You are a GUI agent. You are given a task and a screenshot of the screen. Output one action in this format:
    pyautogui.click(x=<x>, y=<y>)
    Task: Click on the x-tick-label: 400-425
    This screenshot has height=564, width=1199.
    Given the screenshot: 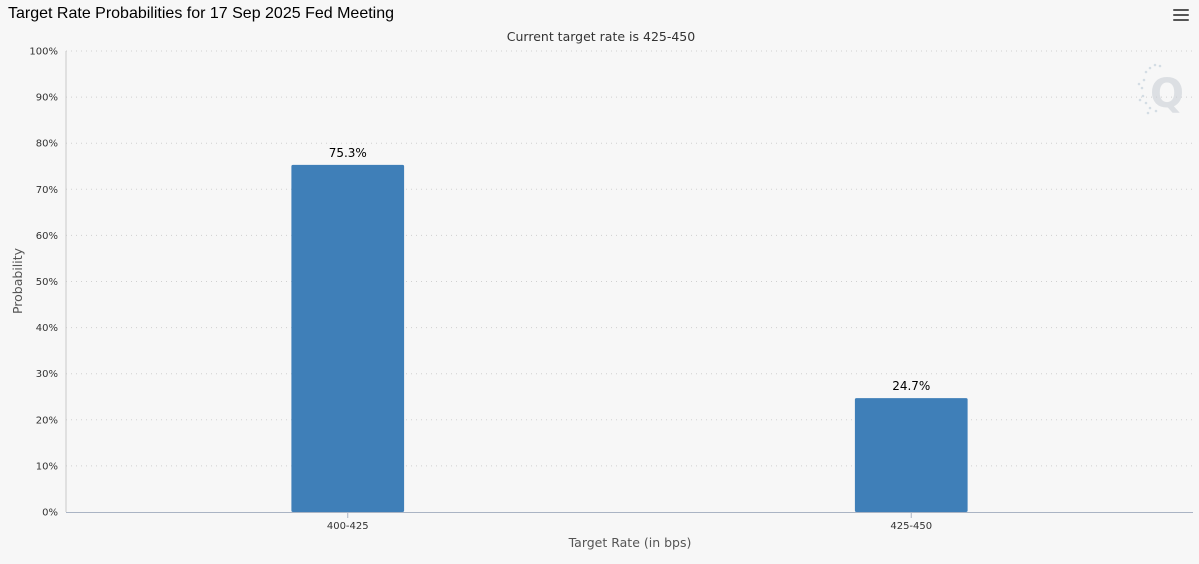 What is the action you would take?
    pyautogui.click(x=348, y=526)
    